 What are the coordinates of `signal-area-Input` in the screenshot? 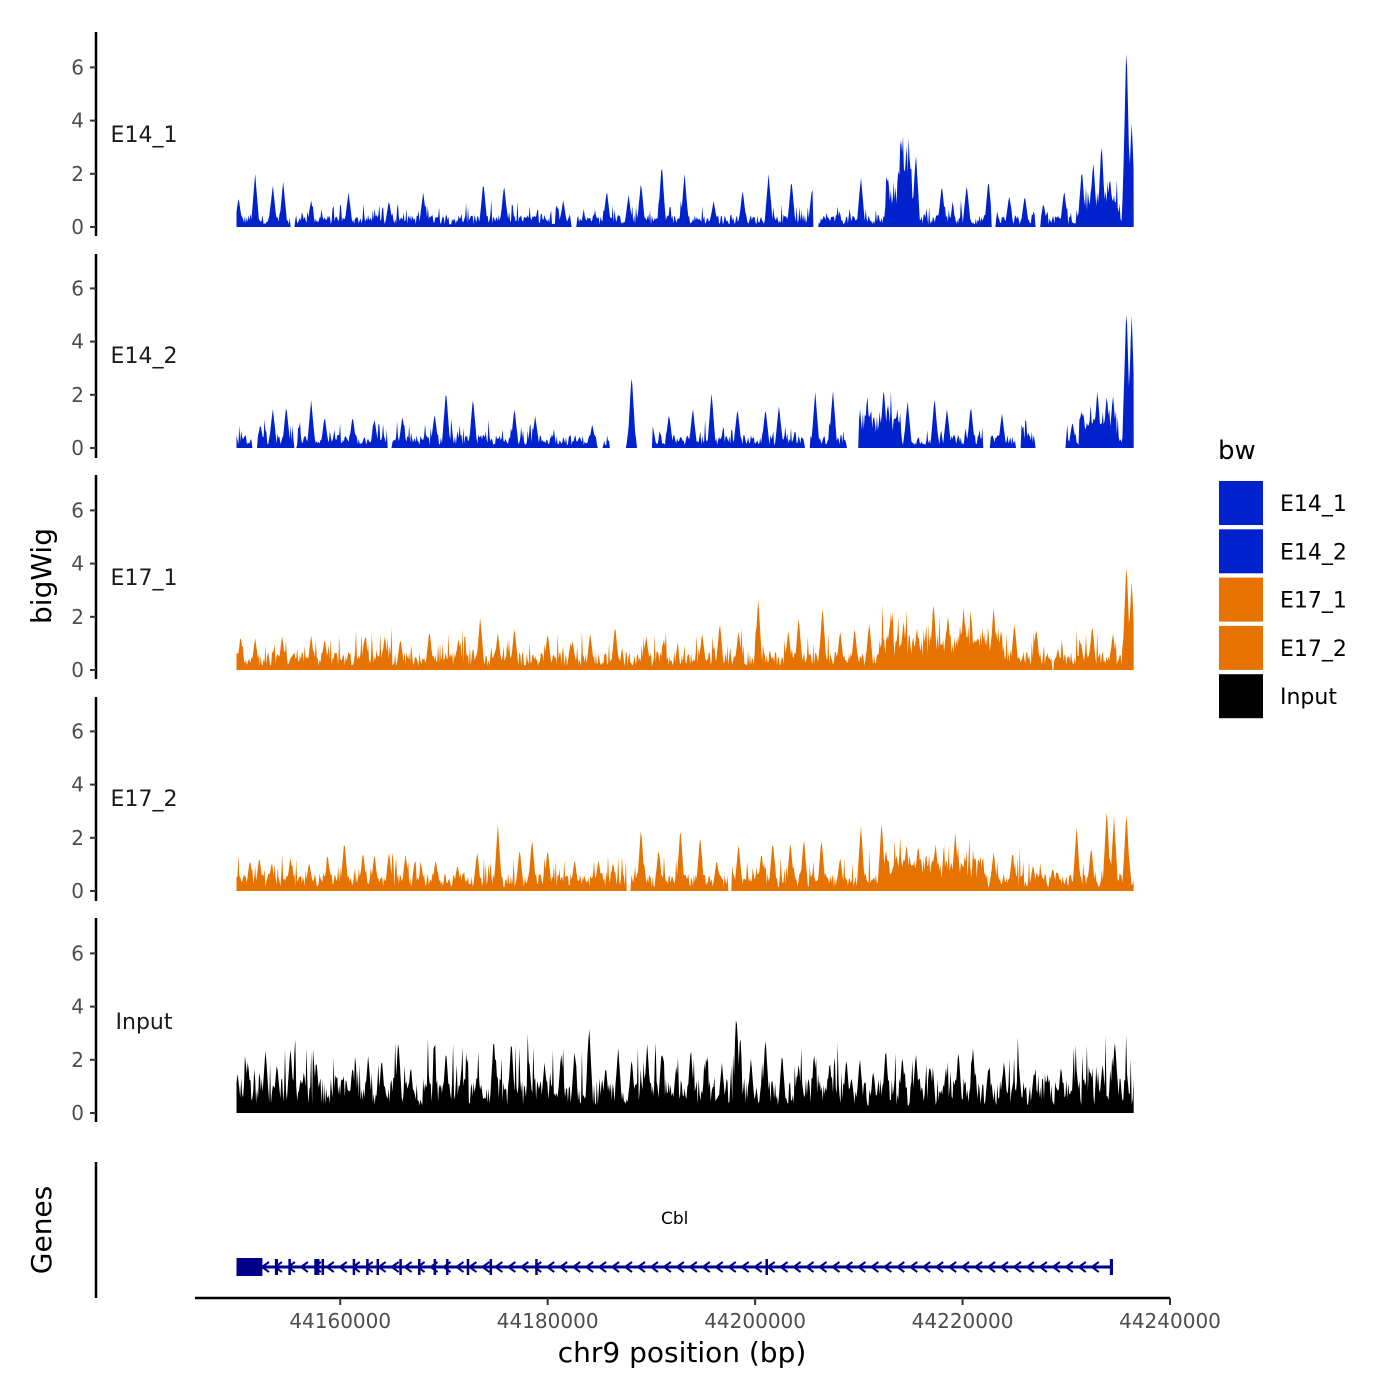 It's located at (685, 1066).